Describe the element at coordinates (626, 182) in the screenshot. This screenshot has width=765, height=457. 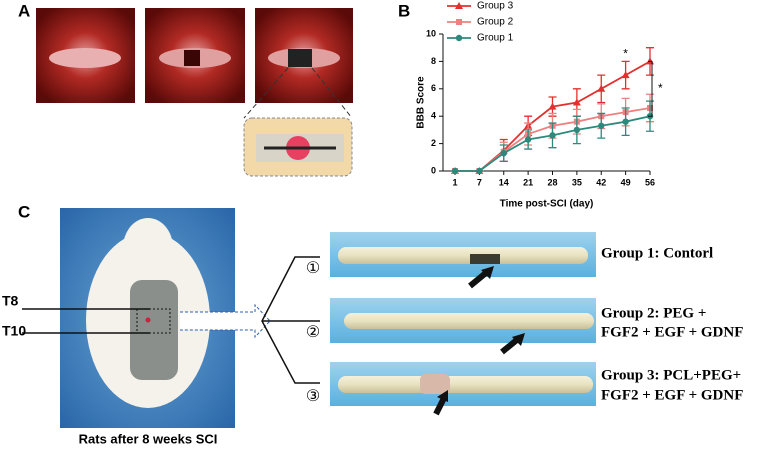
I see `x-tick-label: 49` at that location.